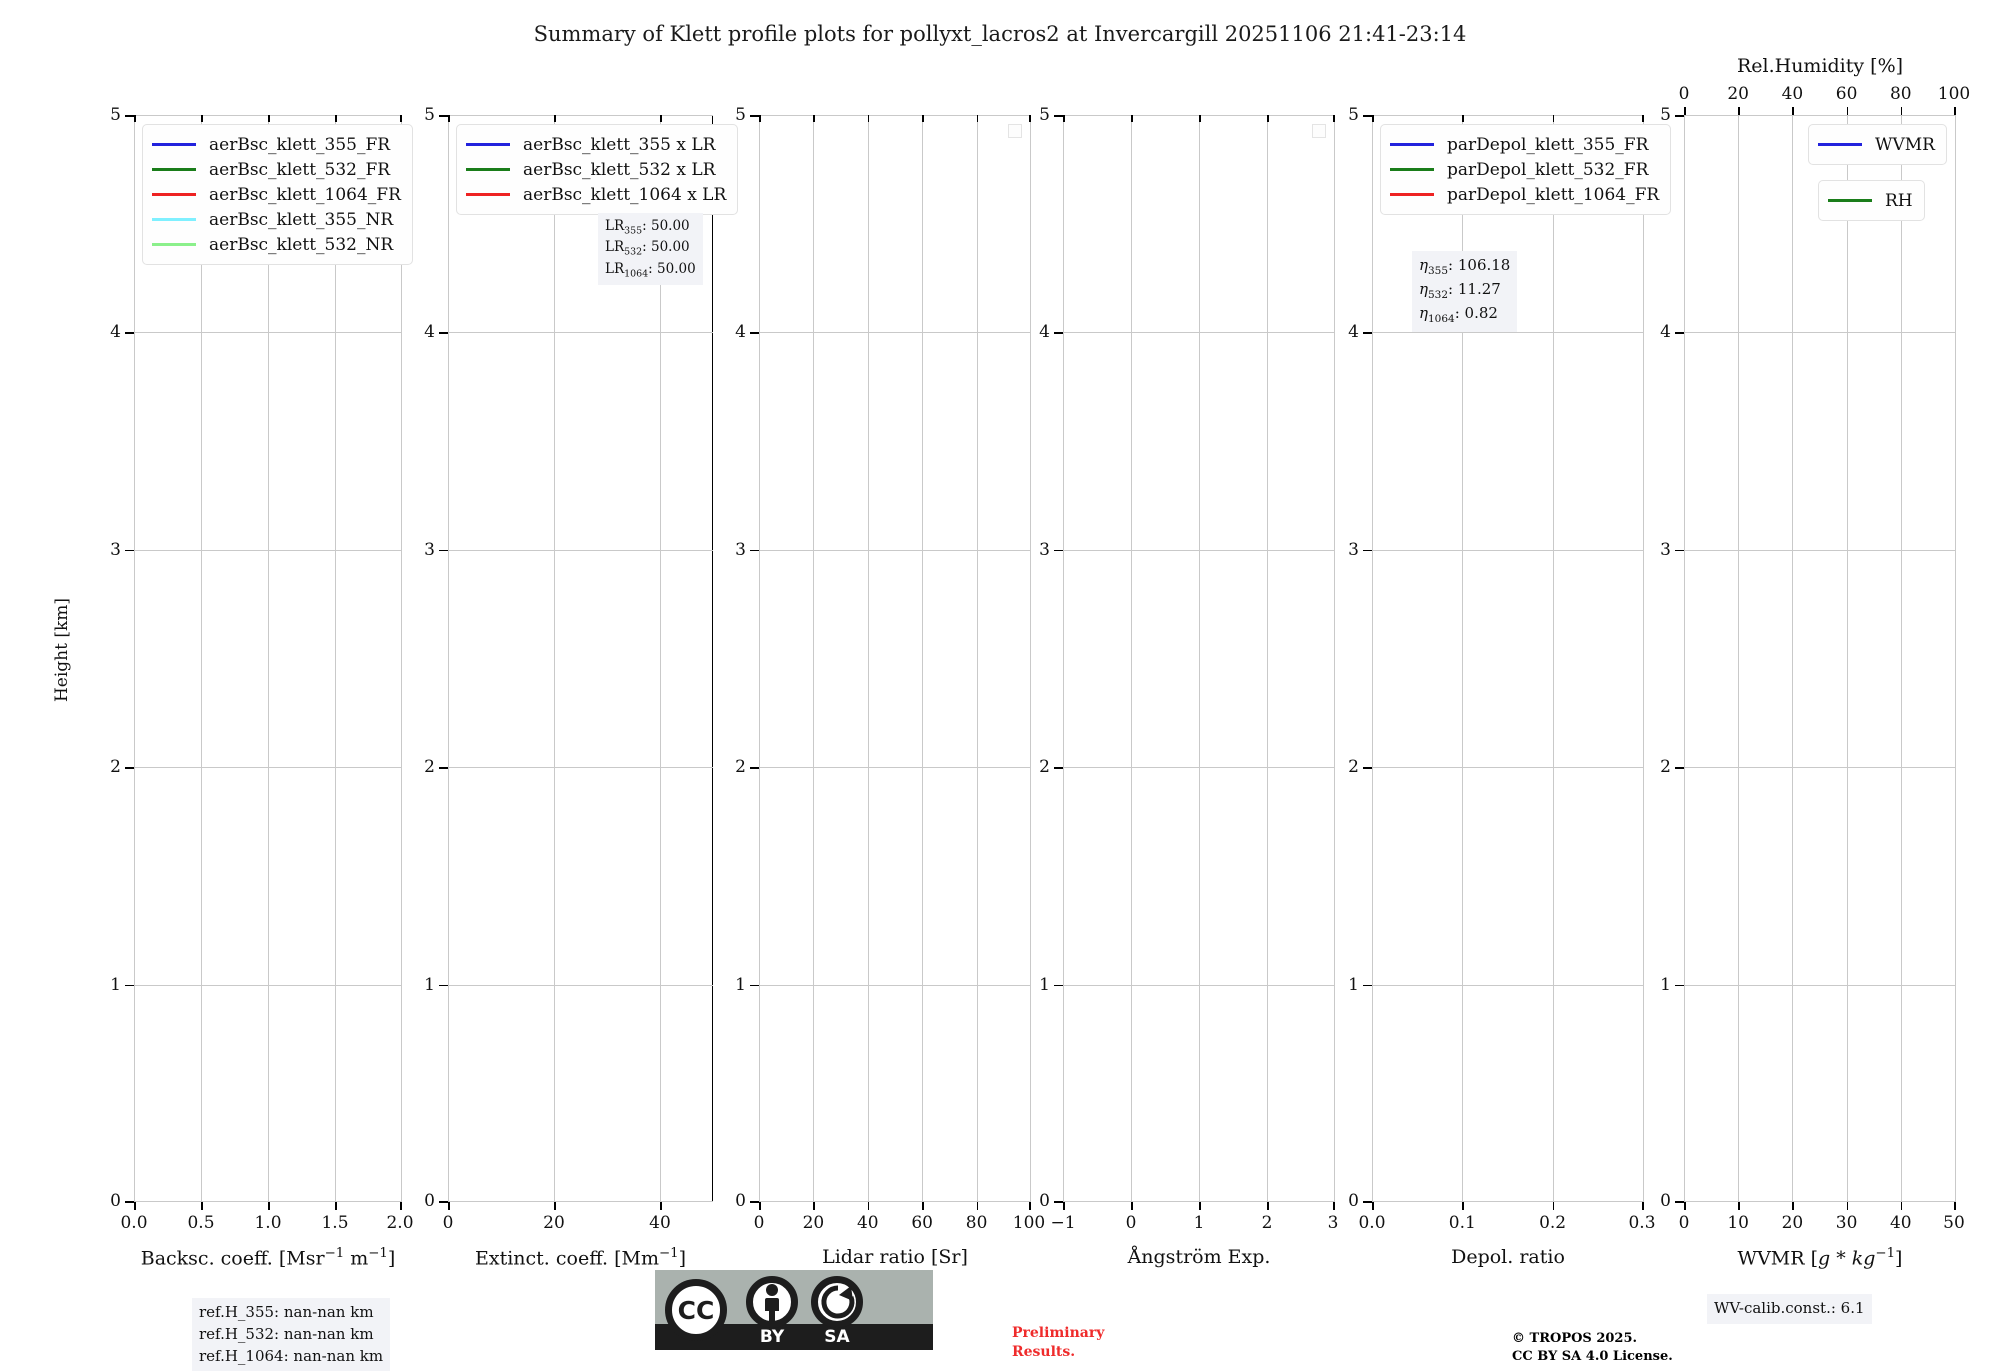  Describe the element at coordinates (391, 1258) in the screenshot. I see `axis-title-end: ]` at that location.